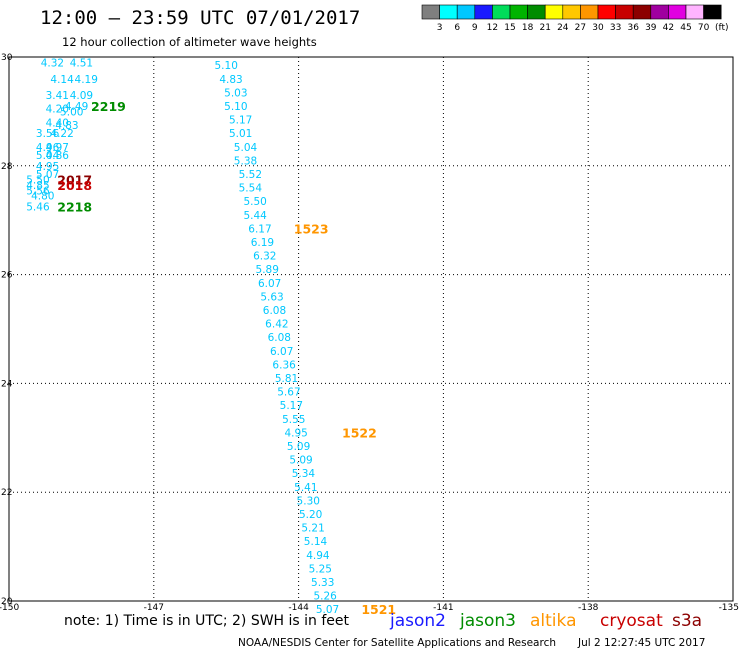  What do you see at coordinates (631, 621) in the screenshot?
I see `legend-cryosat: cryosat` at bounding box center [631, 621].